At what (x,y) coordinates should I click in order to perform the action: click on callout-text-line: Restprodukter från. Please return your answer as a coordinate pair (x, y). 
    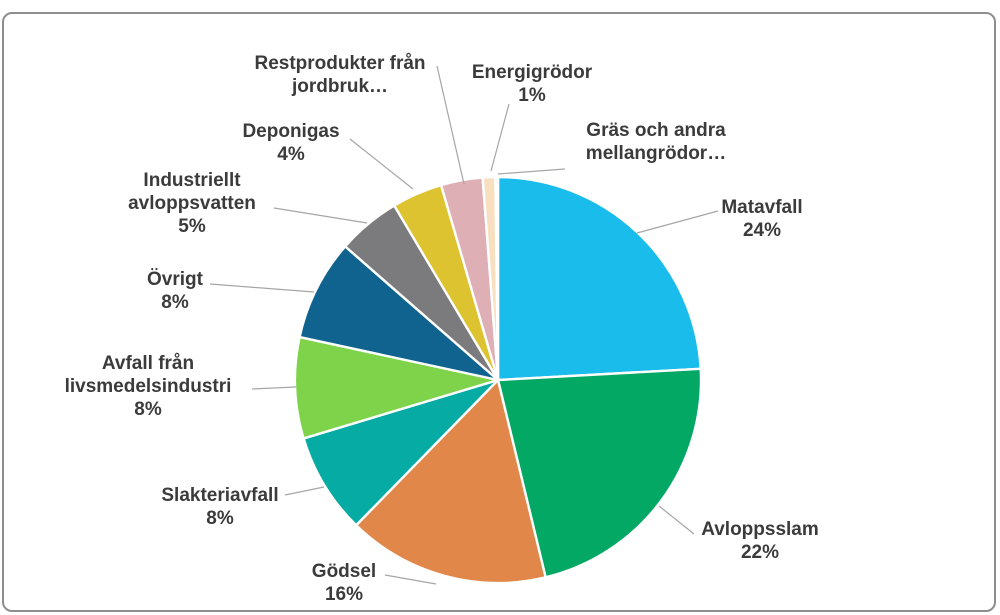
    Looking at the image, I should click on (340, 63).